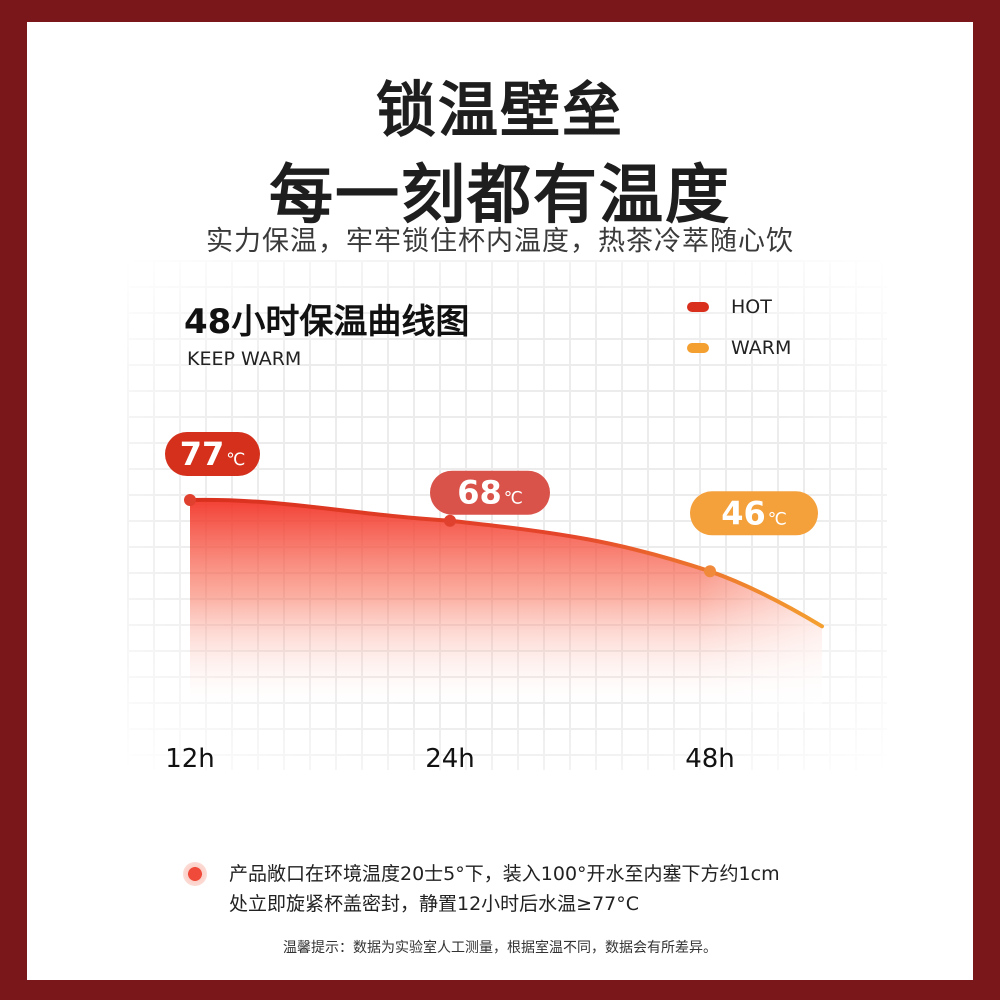 The image size is (1000, 1000). I want to click on value-label: 68 ℃, so click(490, 492).